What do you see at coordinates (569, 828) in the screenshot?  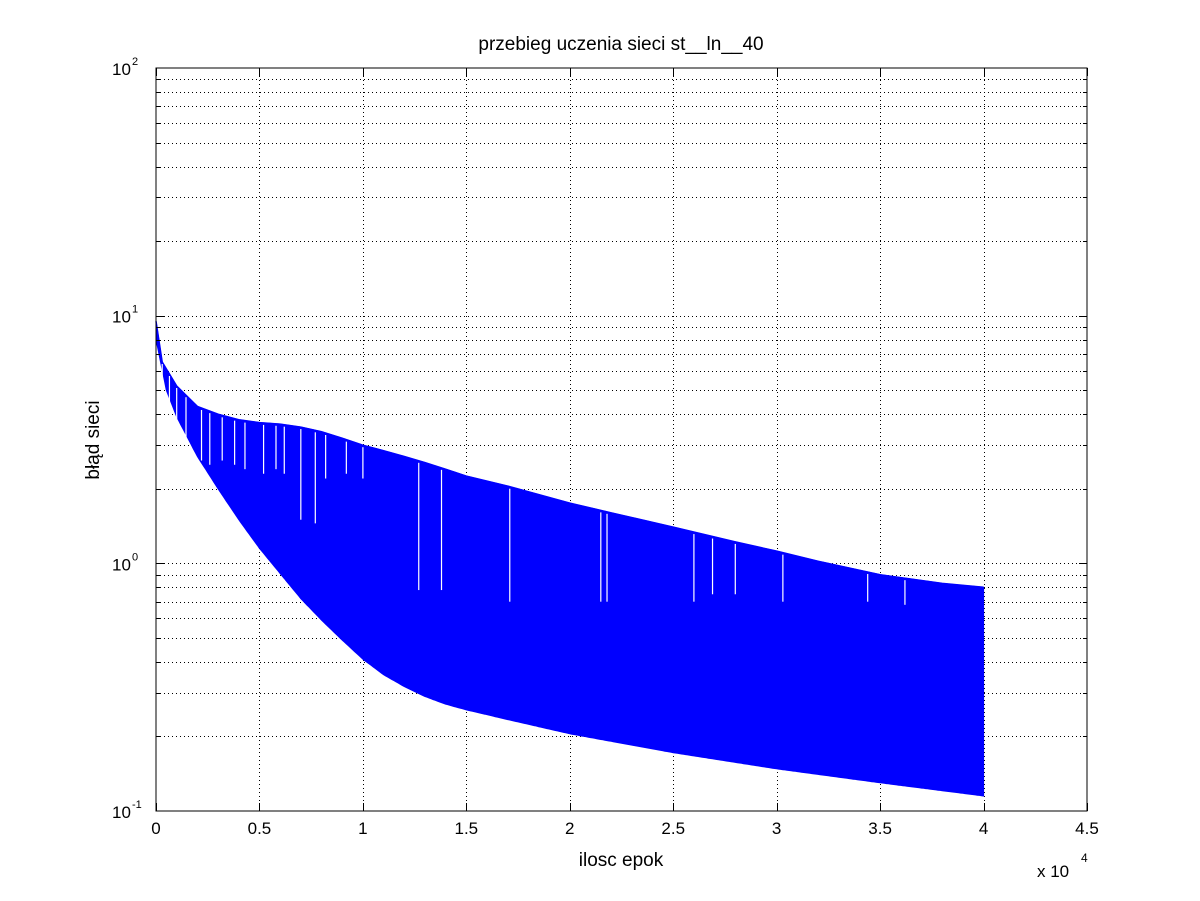 I see `x-tick-label: 2` at bounding box center [569, 828].